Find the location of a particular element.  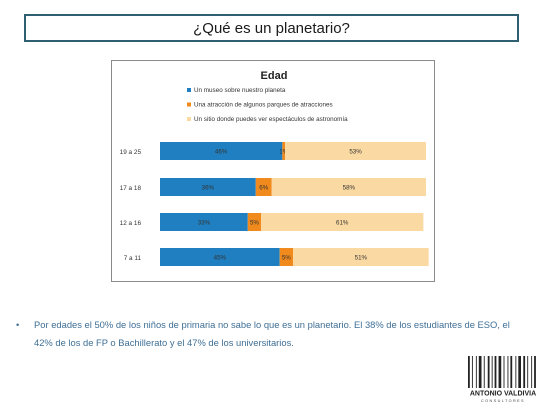

data-label-1-0: 1% is located at coordinates (283, 152).